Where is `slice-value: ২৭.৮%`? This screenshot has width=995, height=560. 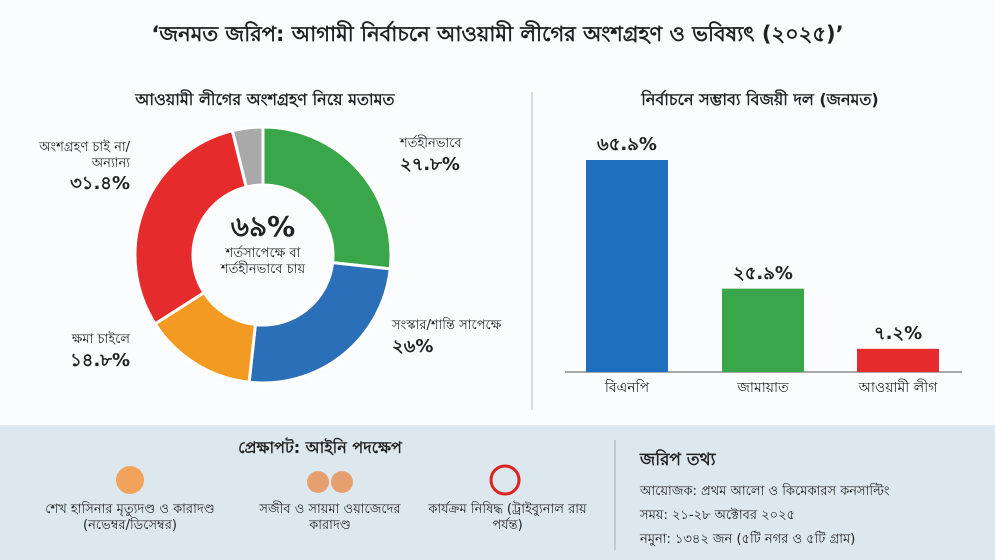
slice-value: ২৭.৮% is located at coordinates (430, 164).